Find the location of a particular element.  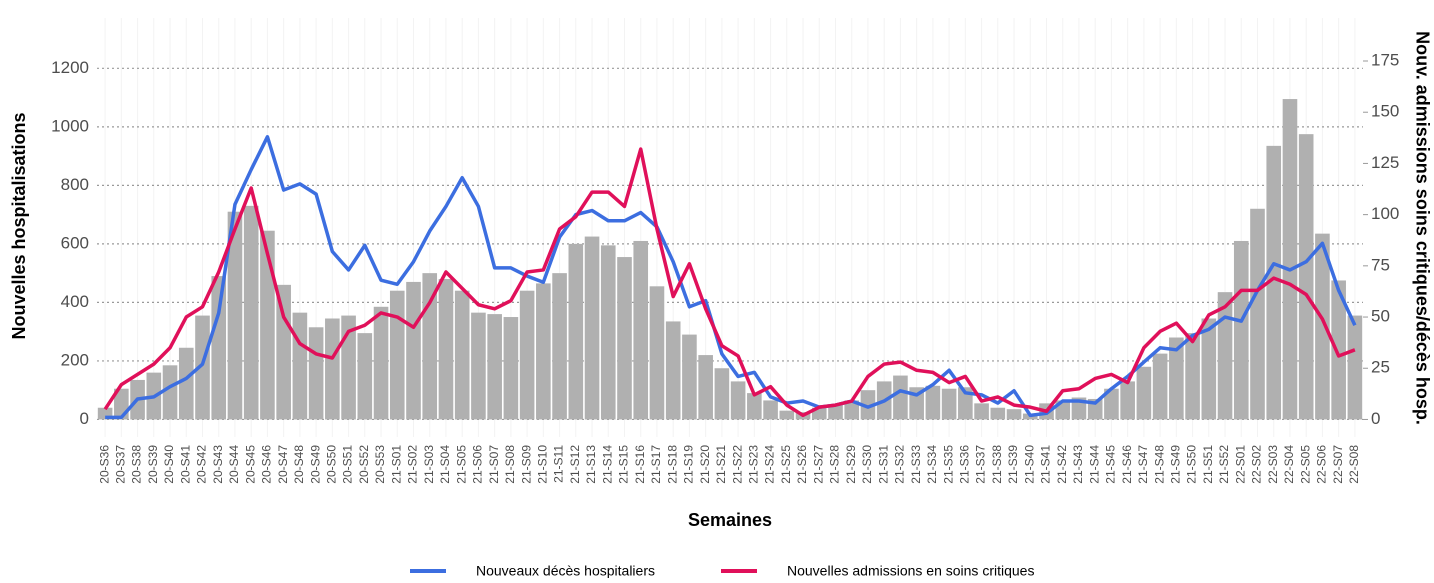

x-tick-label: 22-S04 is located at coordinates (1289, 464).